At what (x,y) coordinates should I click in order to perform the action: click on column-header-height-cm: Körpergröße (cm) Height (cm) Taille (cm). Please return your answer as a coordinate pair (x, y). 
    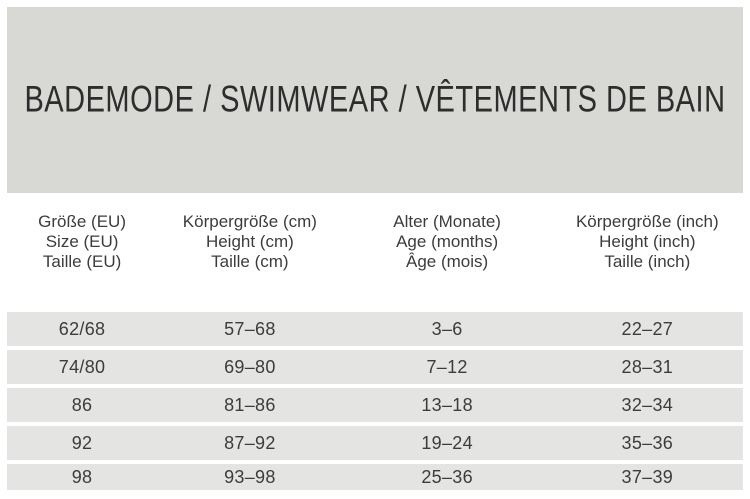
    Looking at the image, I should click on (249, 242).